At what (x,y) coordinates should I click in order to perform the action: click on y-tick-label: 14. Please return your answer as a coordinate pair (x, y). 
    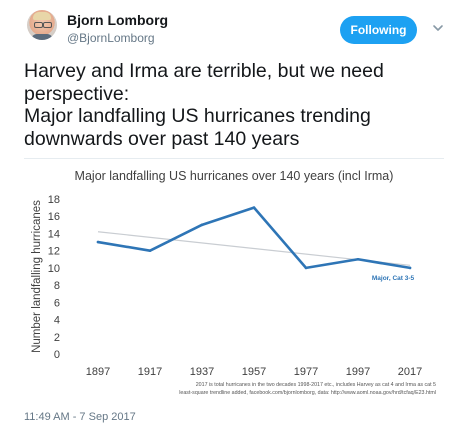
    Looking at the image, I should click on (54, 234).